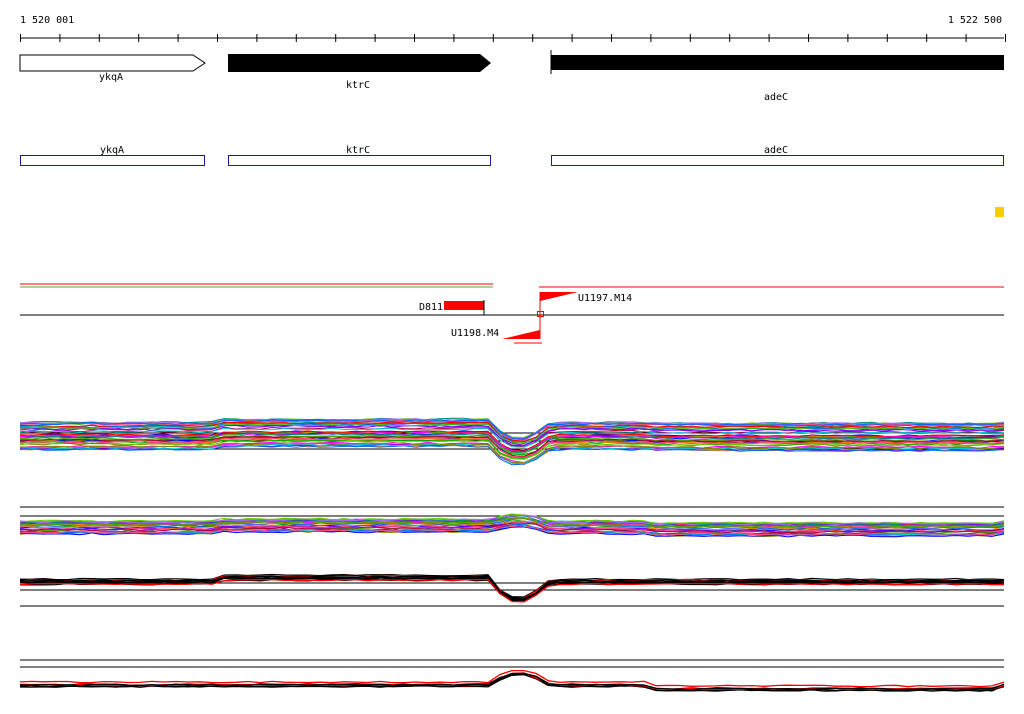 The width and height of the screenshot is (1024, 714). What do you see at coordinates (513, 28) in the screenshot?
I see `coordinate-ruler: 1 520 001 1 522 500` at bounding box center [513, 28].